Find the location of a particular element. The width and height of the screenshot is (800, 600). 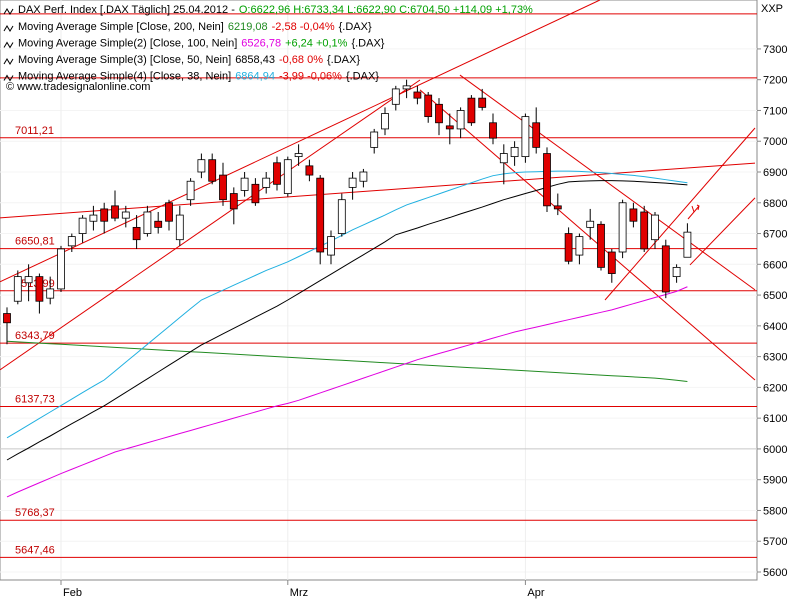

x-tick-label: Feb is located at coordinates (72, 593).